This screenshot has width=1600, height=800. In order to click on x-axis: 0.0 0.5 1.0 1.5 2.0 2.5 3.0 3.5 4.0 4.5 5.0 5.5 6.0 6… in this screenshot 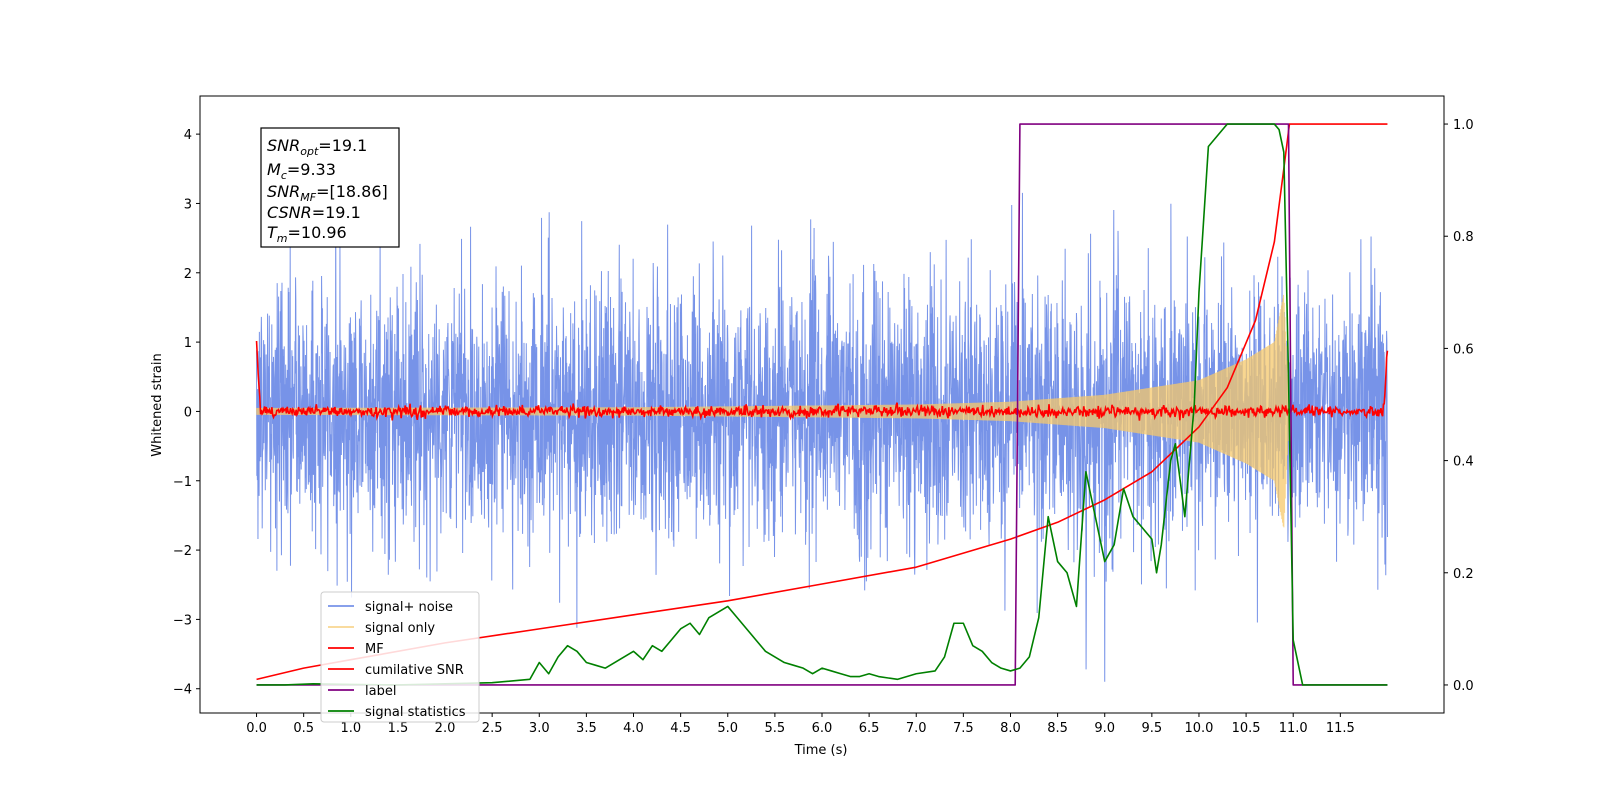, I will do `click(800, 724)`.